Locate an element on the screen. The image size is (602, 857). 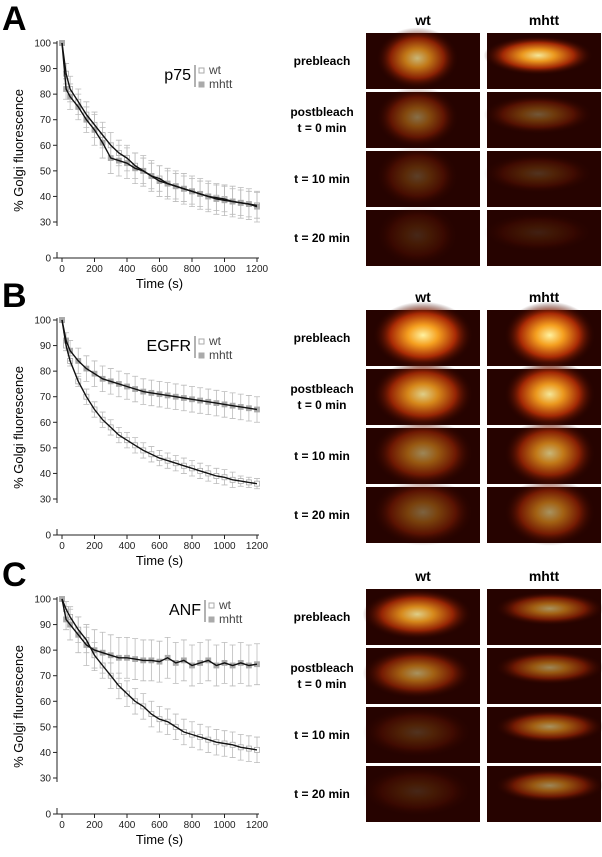
panel-label: C is located at coordinates (14, 575).